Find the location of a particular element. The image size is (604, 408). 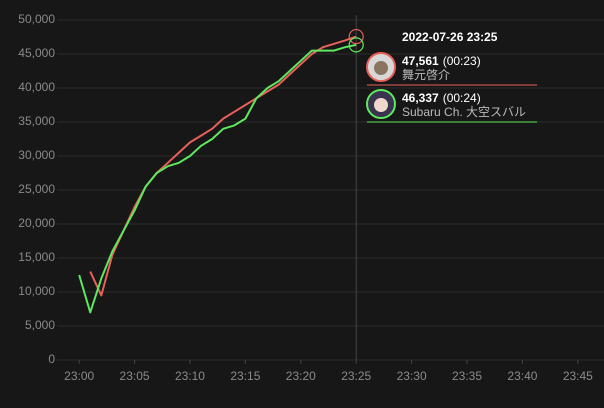

y-tick-label: 20,000 is located at coordinates (36, 223).